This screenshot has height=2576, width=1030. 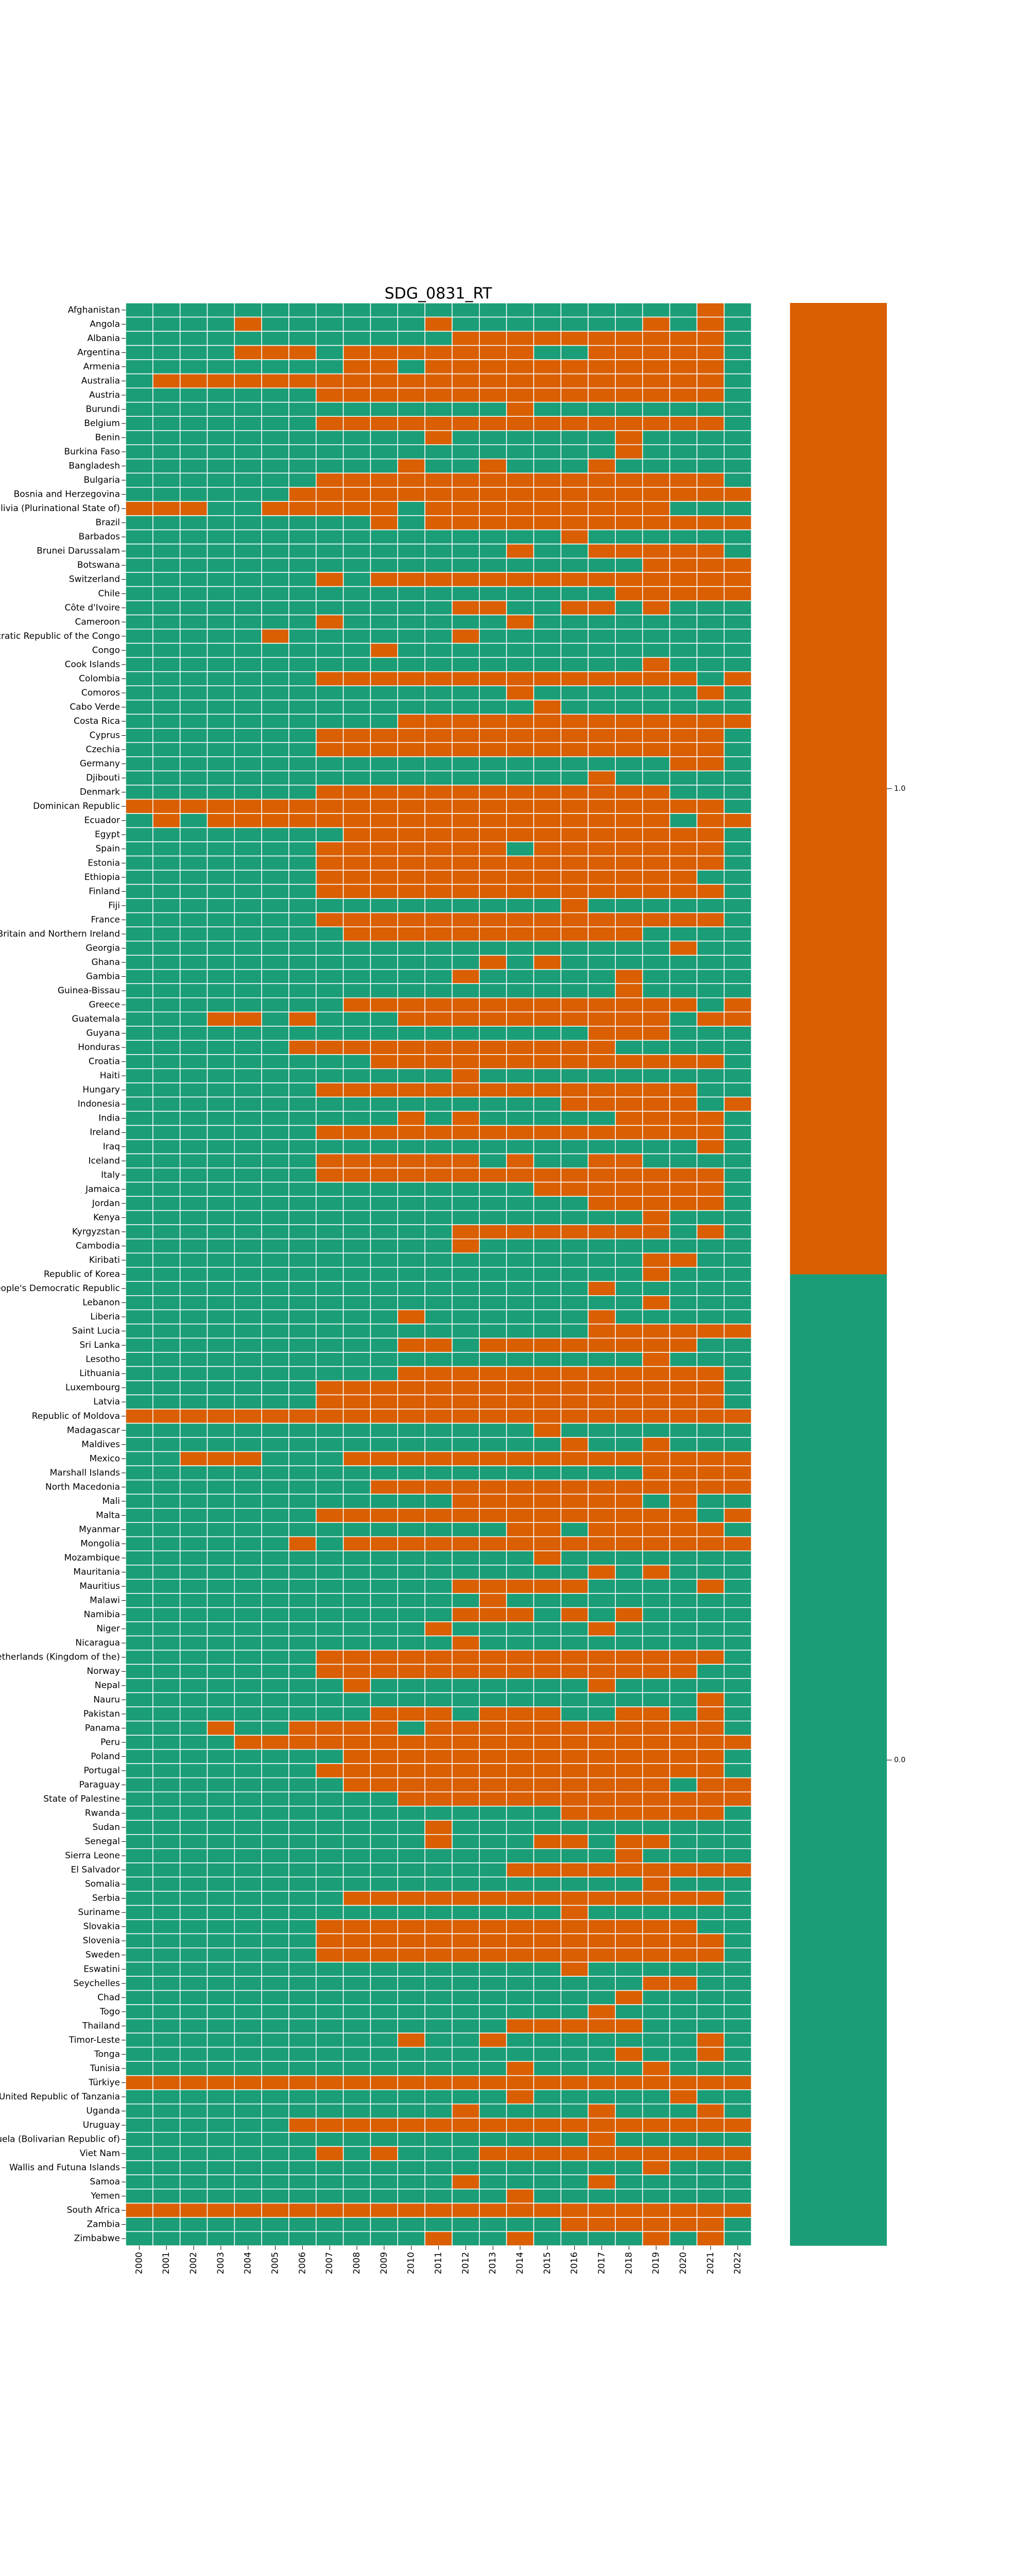 What do you see at coordinates (900, 1760) in the screenshot?
I see `colorbar-tick-label: 0.0` at bounding box center [900, 1760].